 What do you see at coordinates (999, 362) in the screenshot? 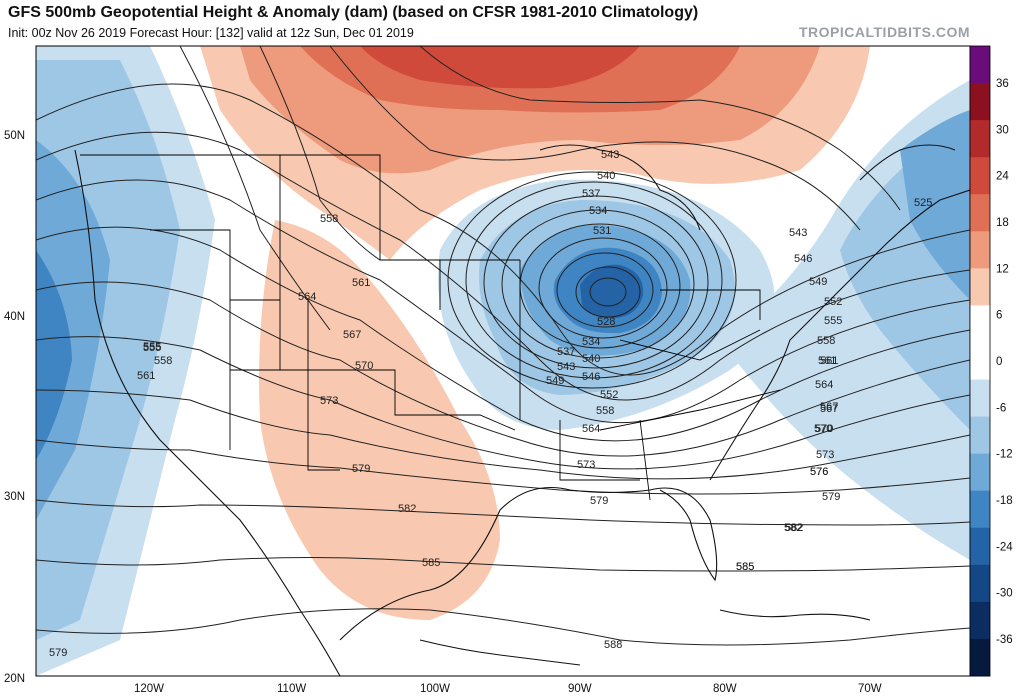
I see `colorbar-label: 0` at bounding box center [999, 362].